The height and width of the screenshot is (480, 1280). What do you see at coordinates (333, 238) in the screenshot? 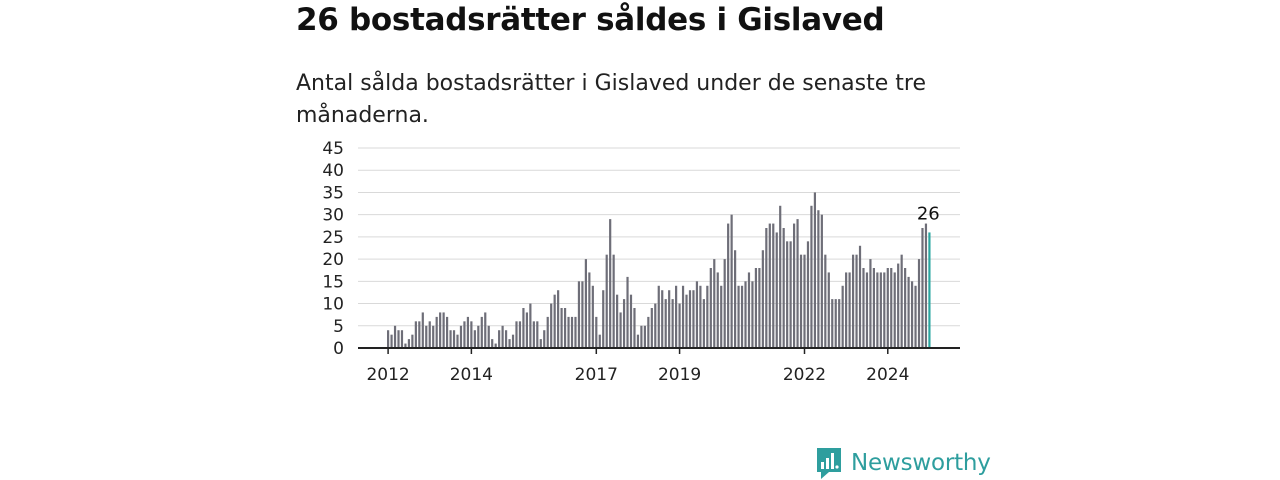
I see `y-tick-label: 25` at bounding box center [333, 238].